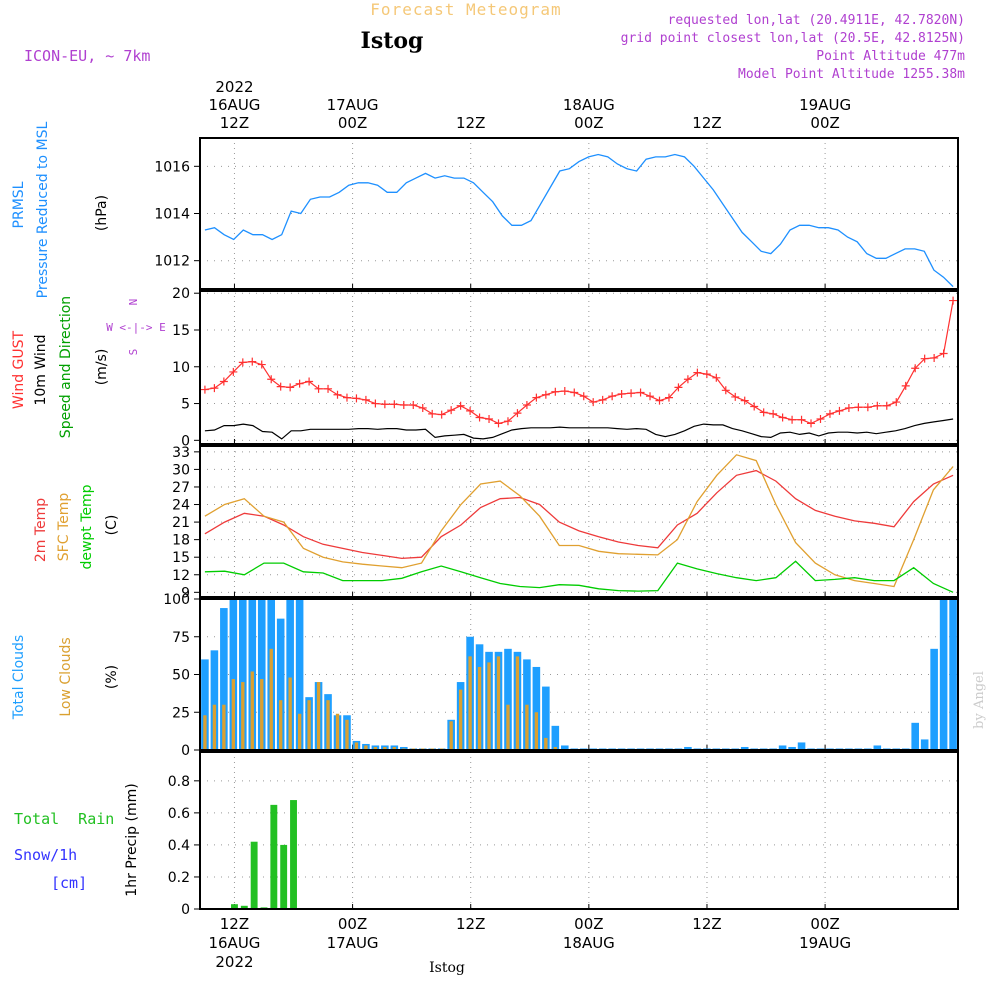 This screenshot has height=1000, width=1000. I want to click on pressure-msl-label: Pressure Reduced to MSL, so click(43, 209).